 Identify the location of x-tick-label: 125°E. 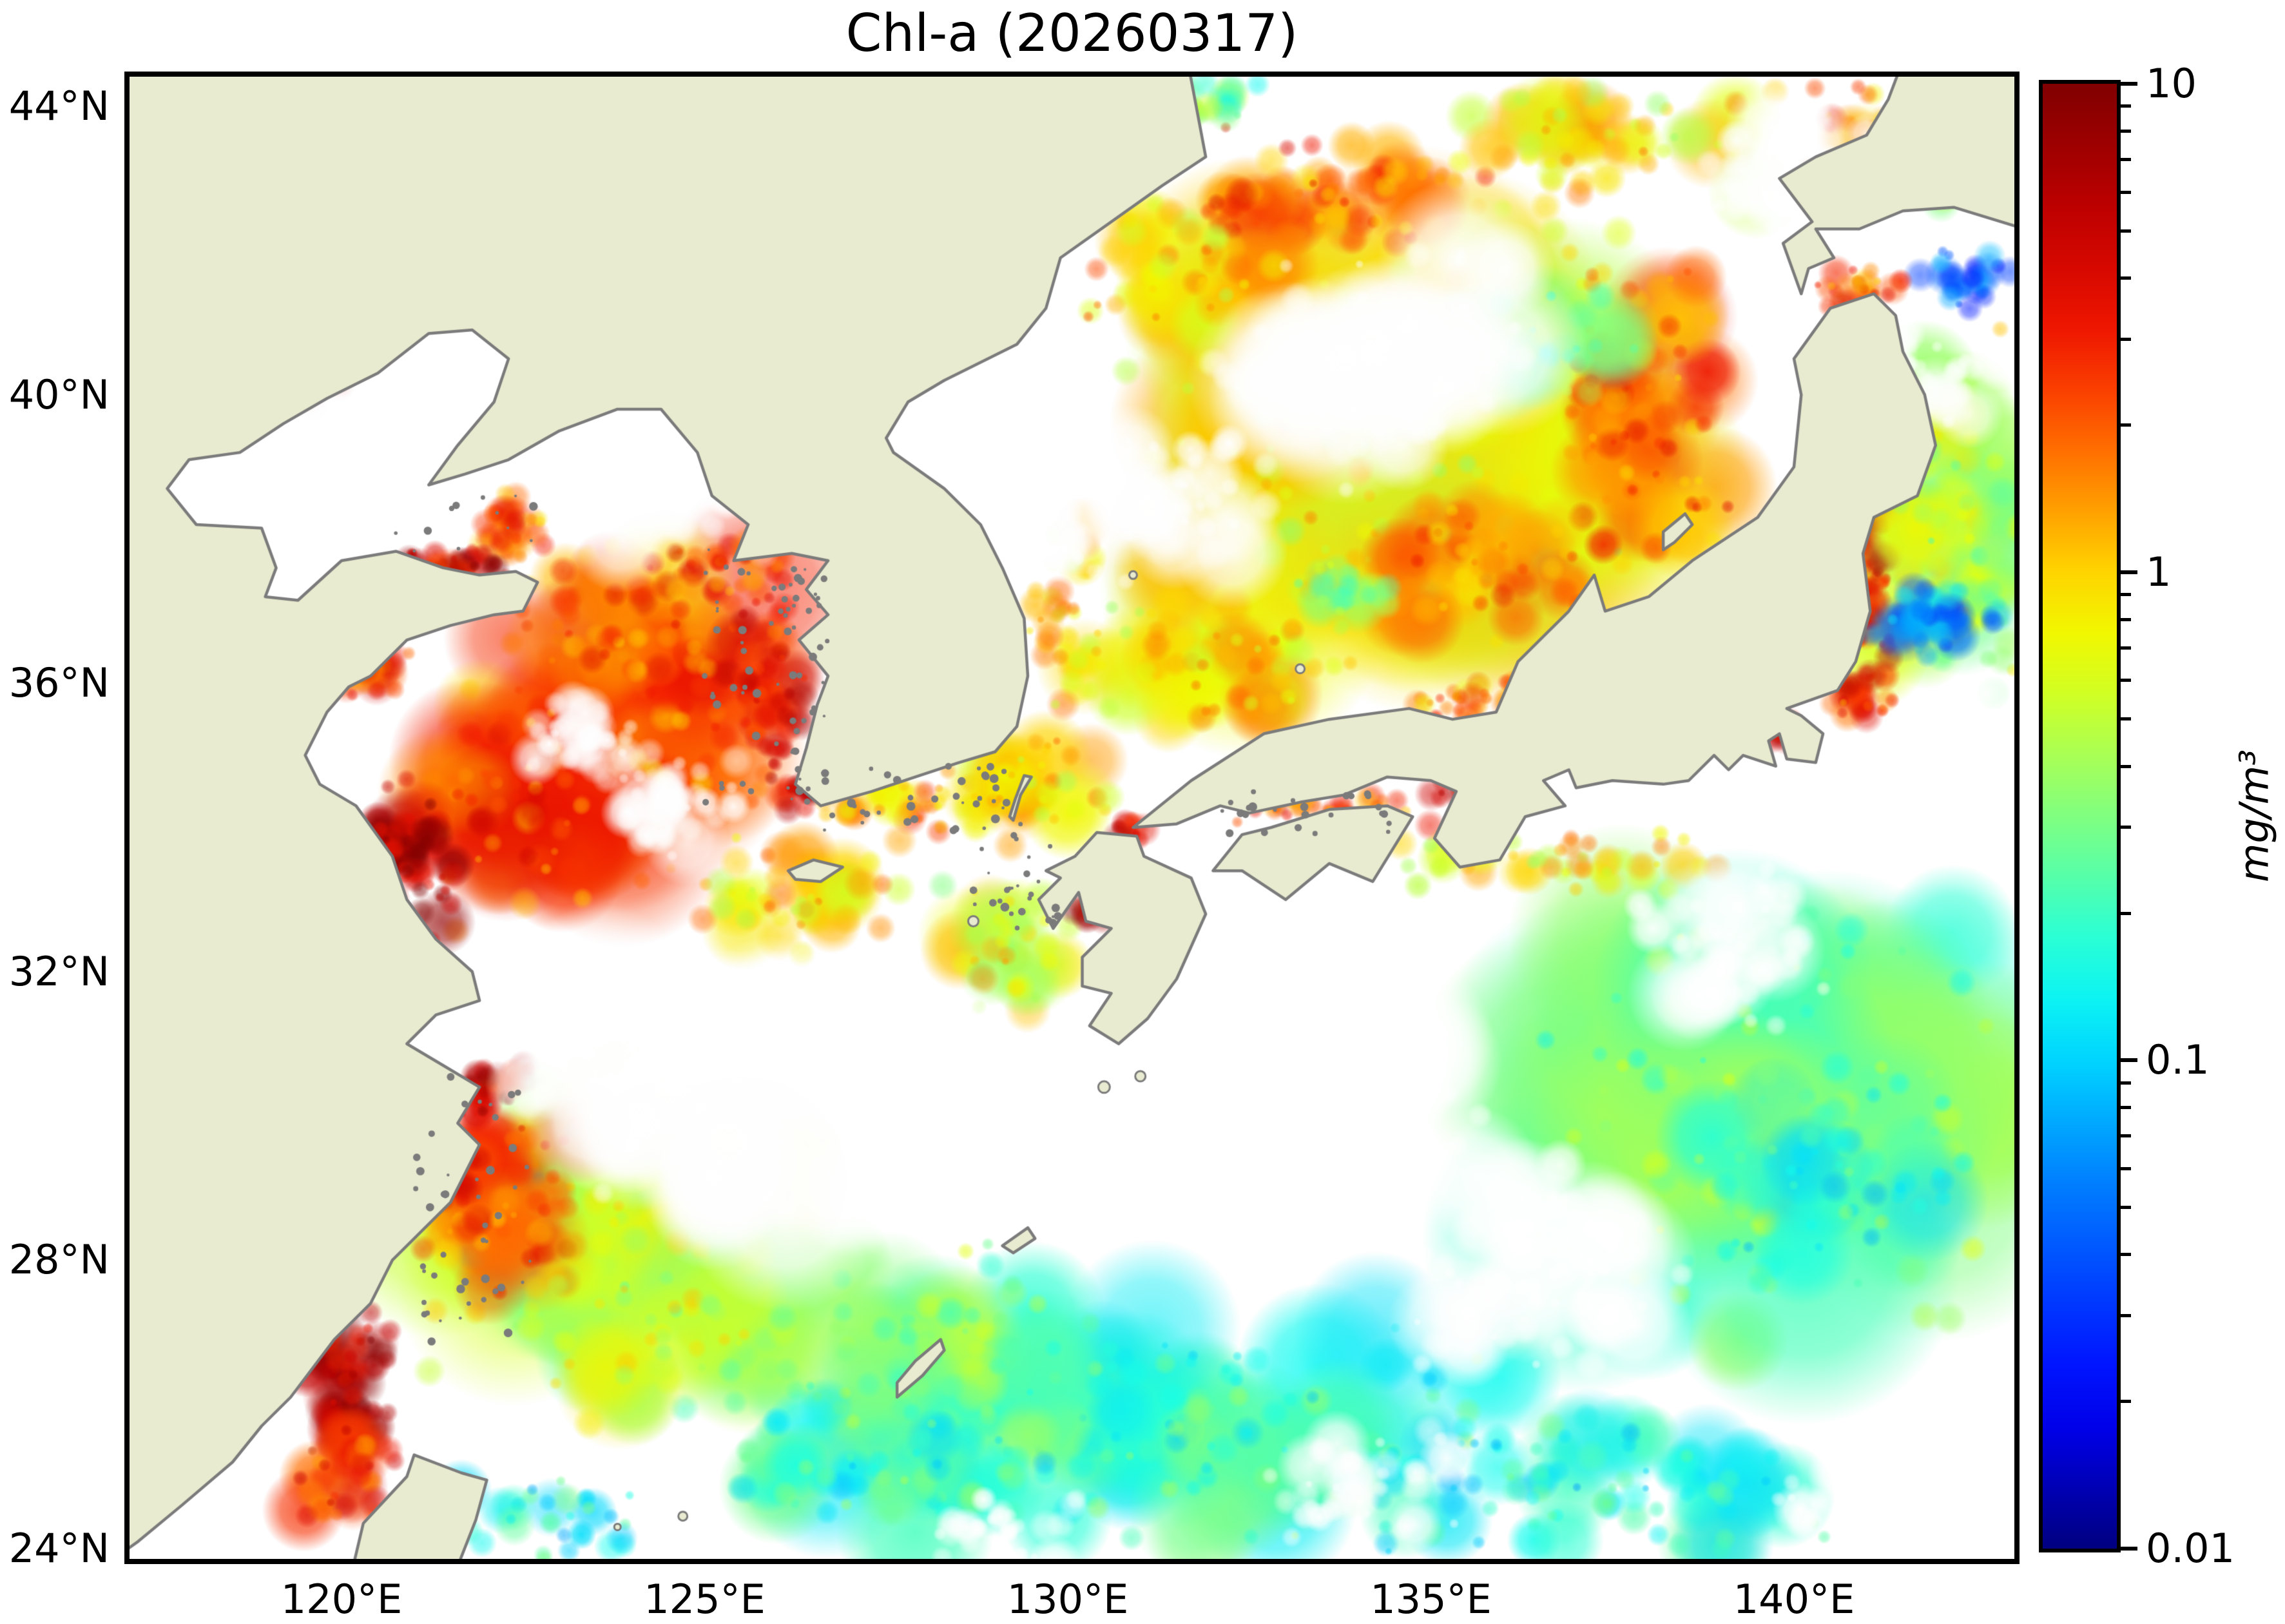
(705, 1600).